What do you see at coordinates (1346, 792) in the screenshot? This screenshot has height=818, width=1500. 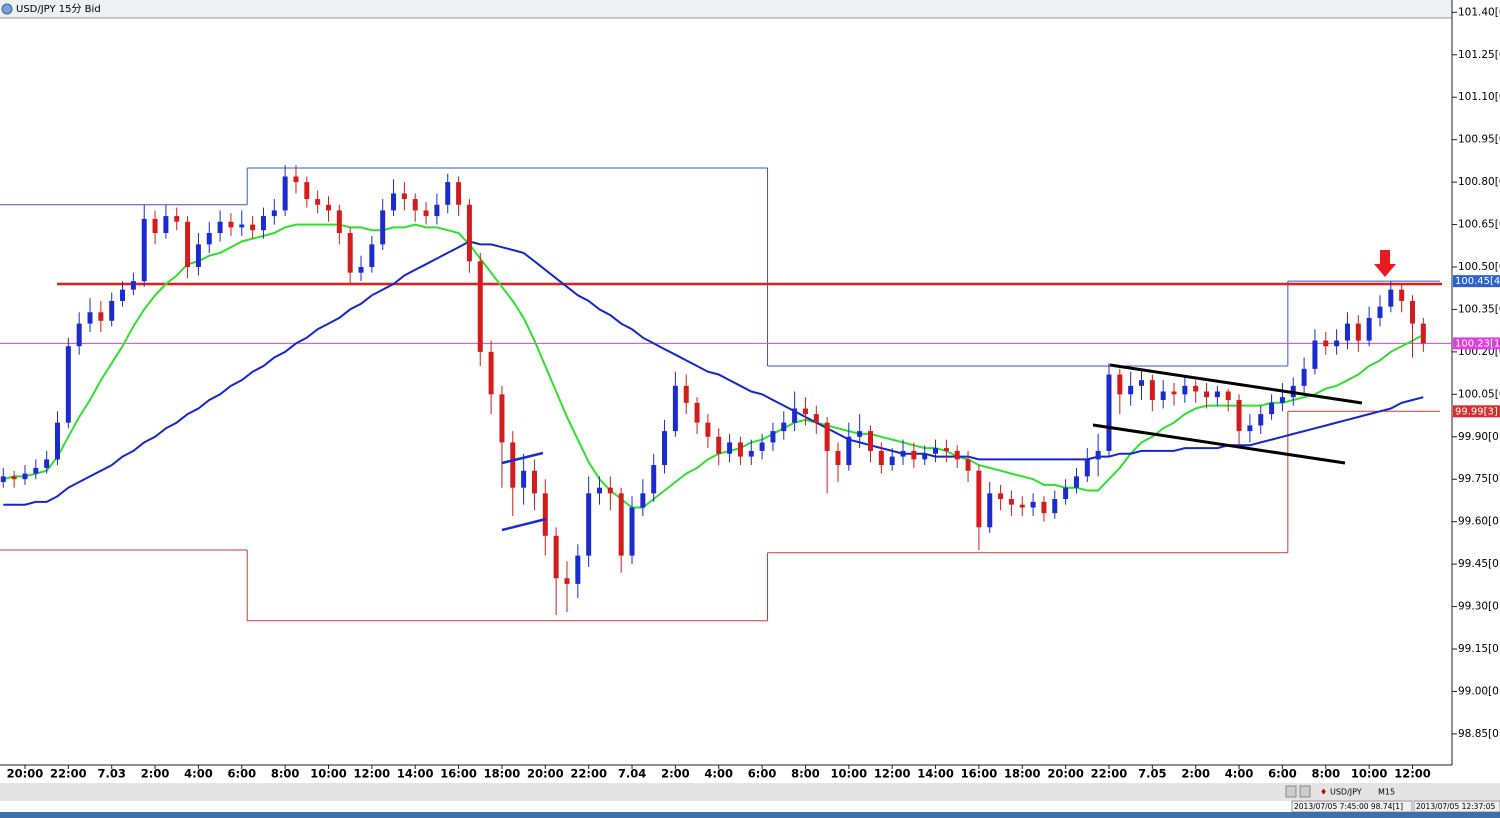 I see `symbol-selector: USD/JPY` at bounding box center [1346, 792].